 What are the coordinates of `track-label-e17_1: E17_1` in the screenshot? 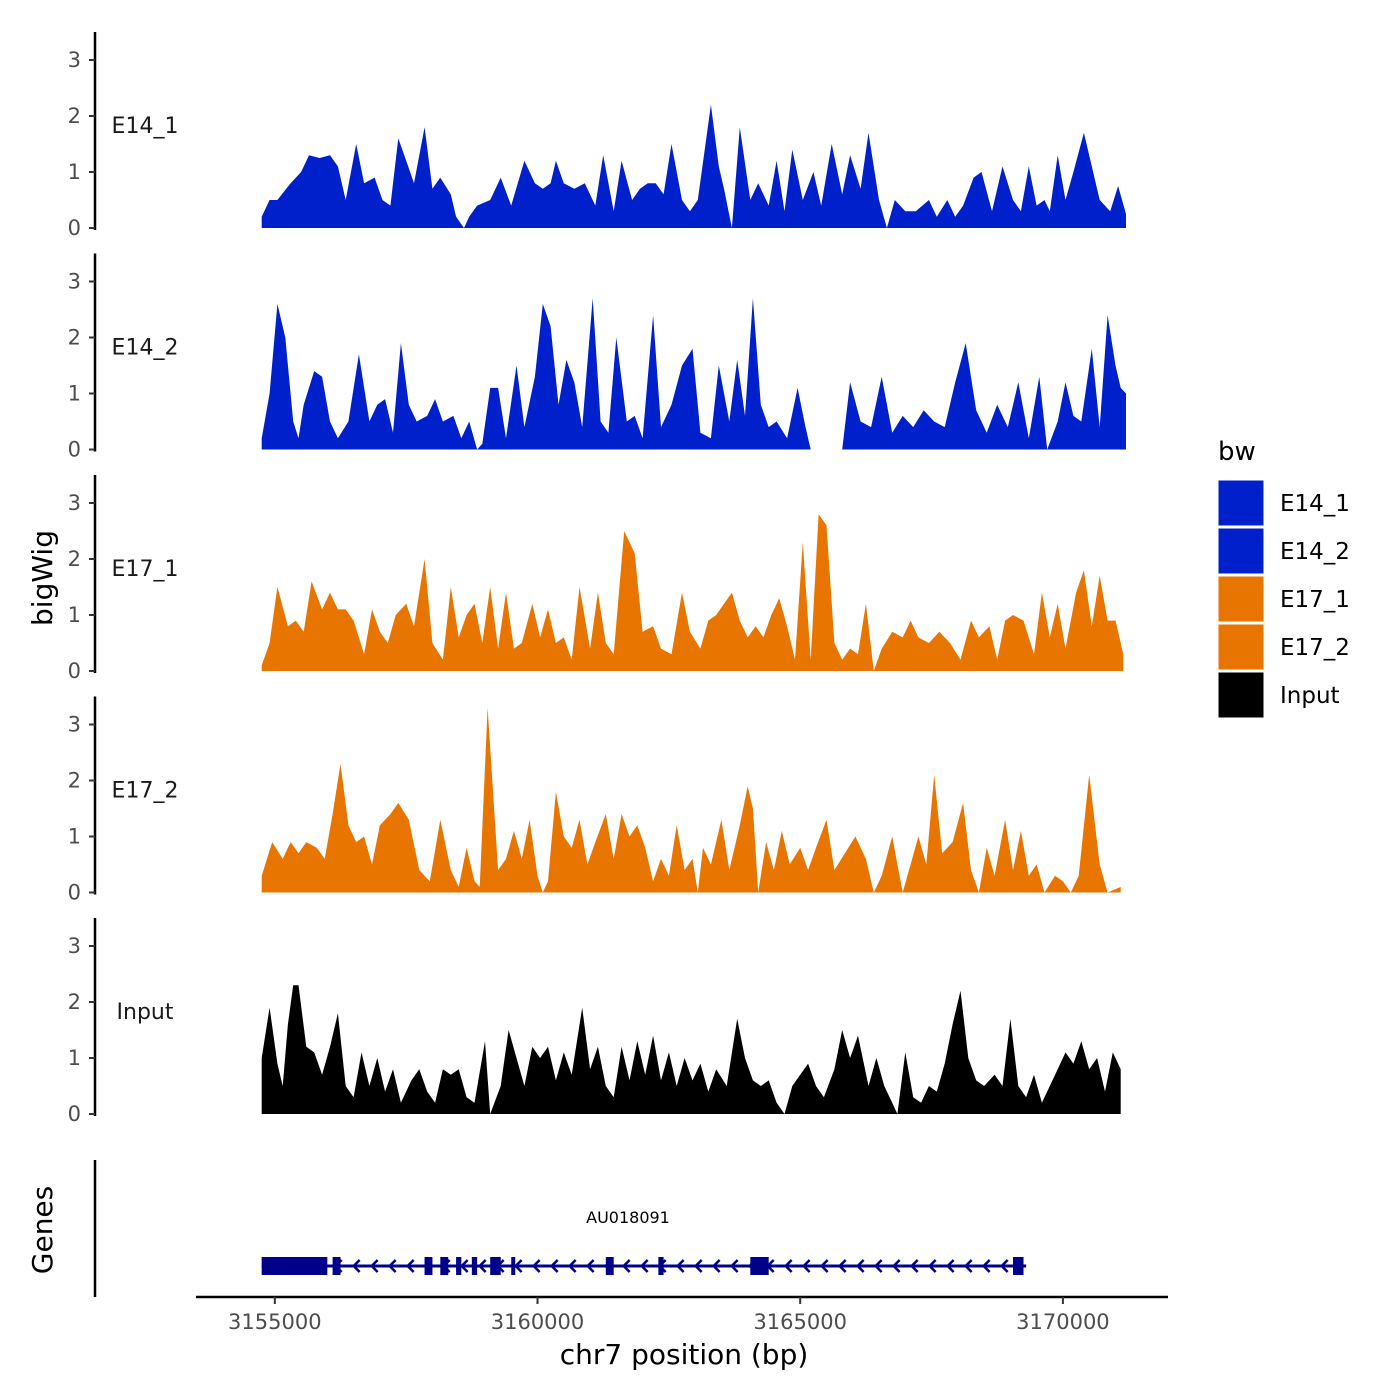 It's located at (145, 569).